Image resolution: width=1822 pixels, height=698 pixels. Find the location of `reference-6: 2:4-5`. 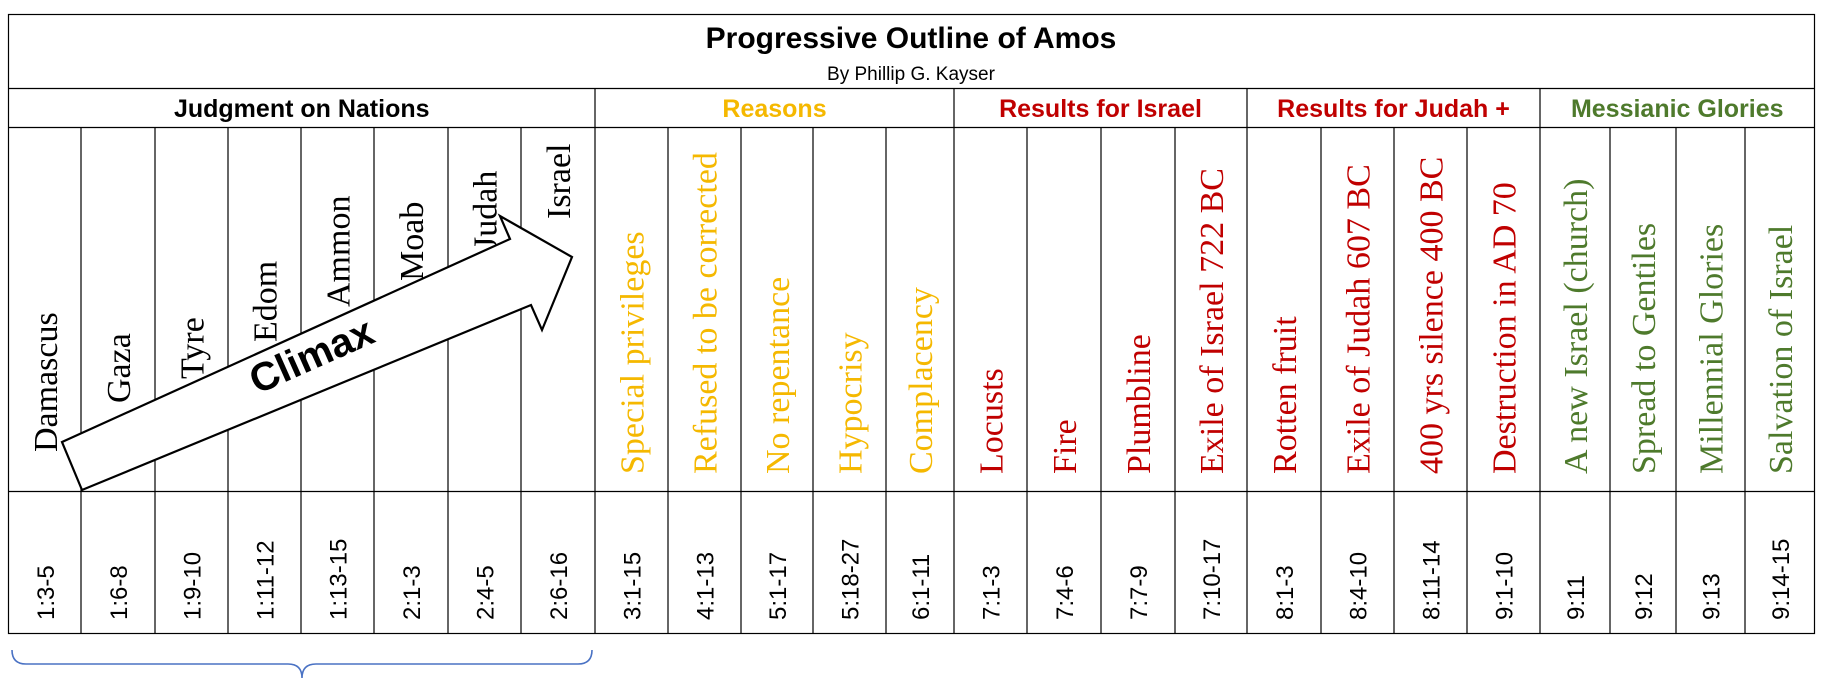

reference-6: 2:4-5 is located at coordinates (486, 592).